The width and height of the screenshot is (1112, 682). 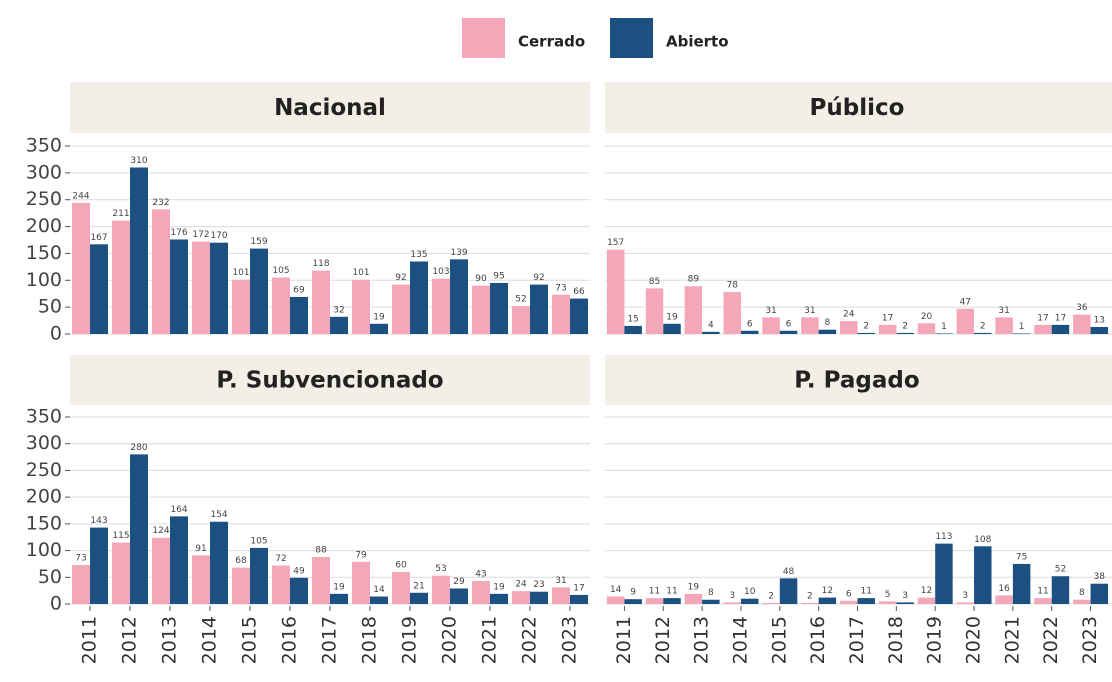 What do you see at coordinates (241, 561) in the screenshot?
I see `value-label: 68` at bounding box center [241, 561].